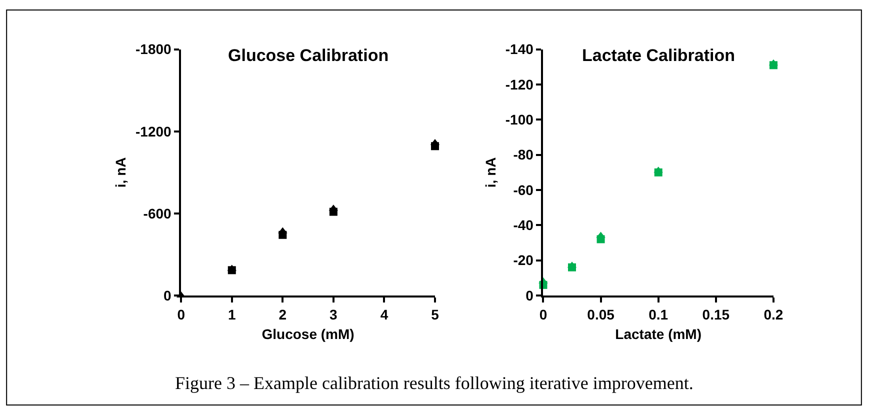  Describe the element at coordinates (519, 120) in the screenshot. I see `y-tick-label: -100` at that location.